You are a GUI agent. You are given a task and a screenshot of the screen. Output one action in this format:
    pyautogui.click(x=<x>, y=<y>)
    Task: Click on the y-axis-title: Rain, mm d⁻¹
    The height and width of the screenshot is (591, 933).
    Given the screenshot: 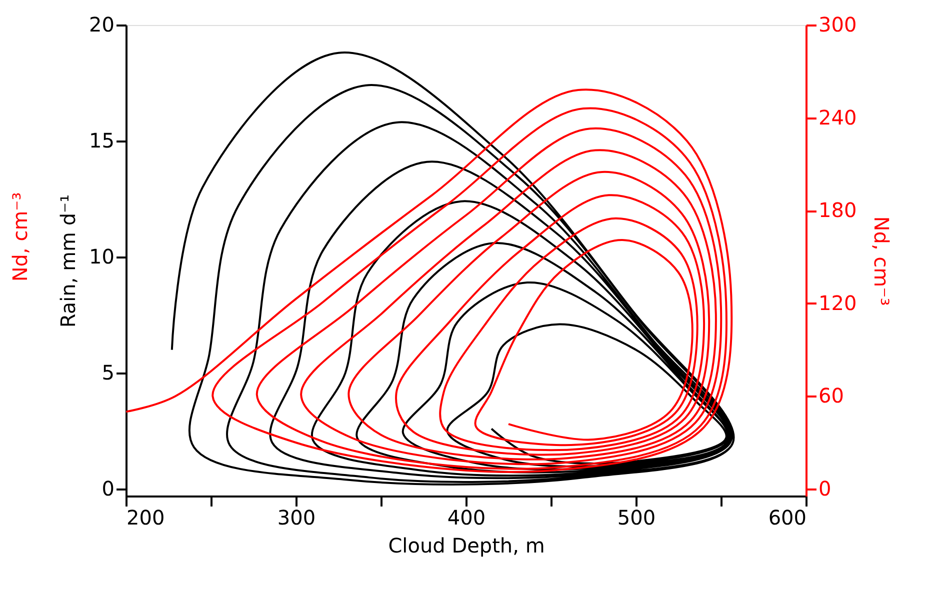 What is the action you would take?
    pyautogui.click(x=68, y=261)
    